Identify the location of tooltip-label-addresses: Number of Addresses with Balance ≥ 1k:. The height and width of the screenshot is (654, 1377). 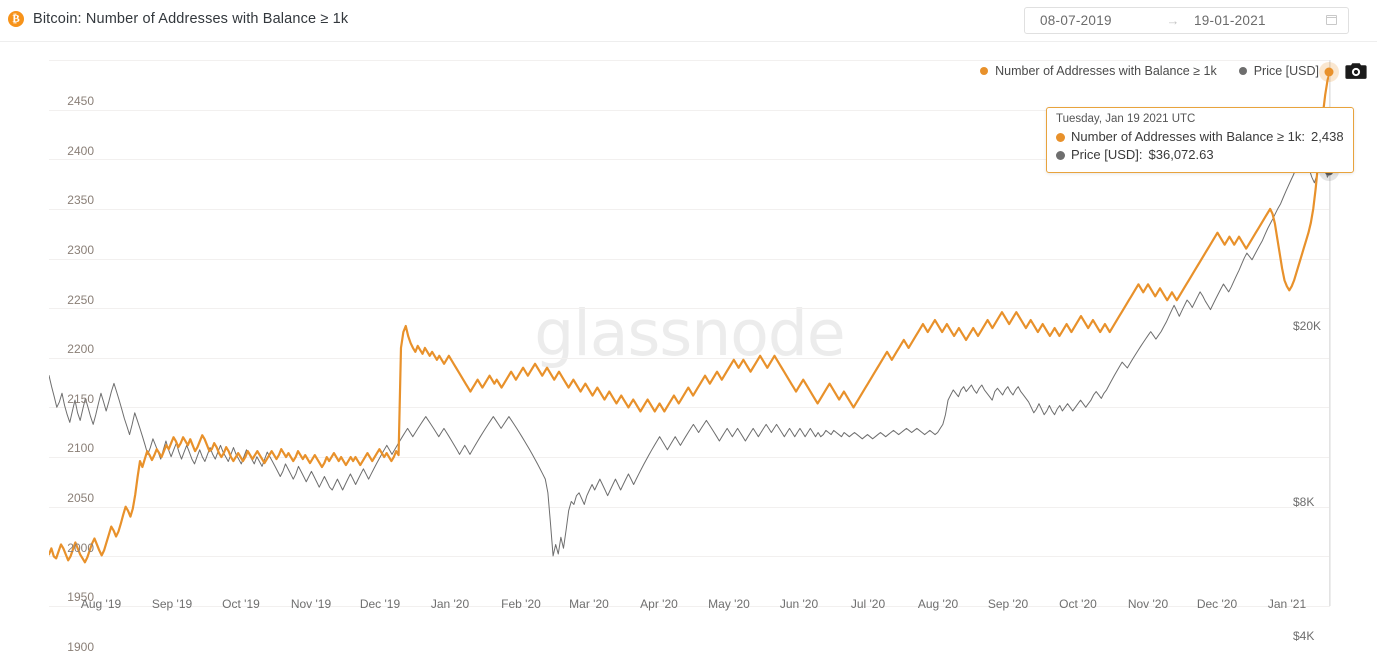
(1188, 136).